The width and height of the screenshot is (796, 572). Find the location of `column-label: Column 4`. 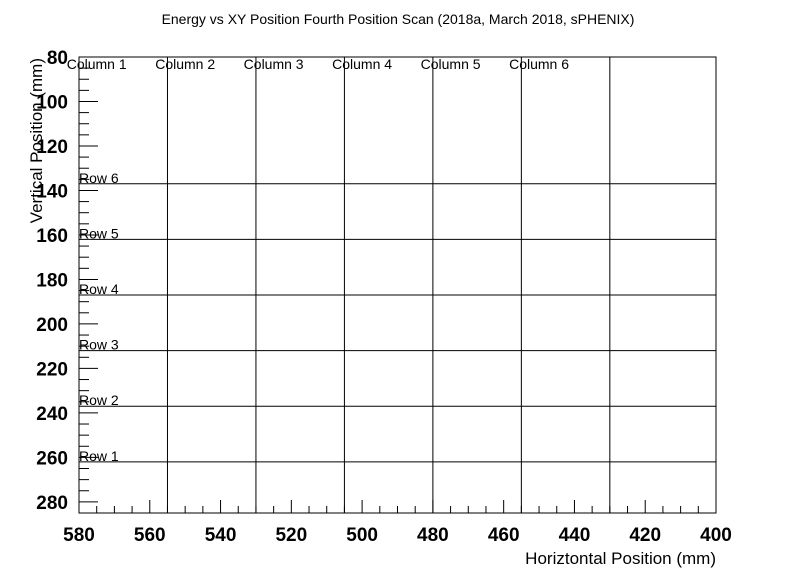

column-label: Column 4 is located at coordinates (362, 64).